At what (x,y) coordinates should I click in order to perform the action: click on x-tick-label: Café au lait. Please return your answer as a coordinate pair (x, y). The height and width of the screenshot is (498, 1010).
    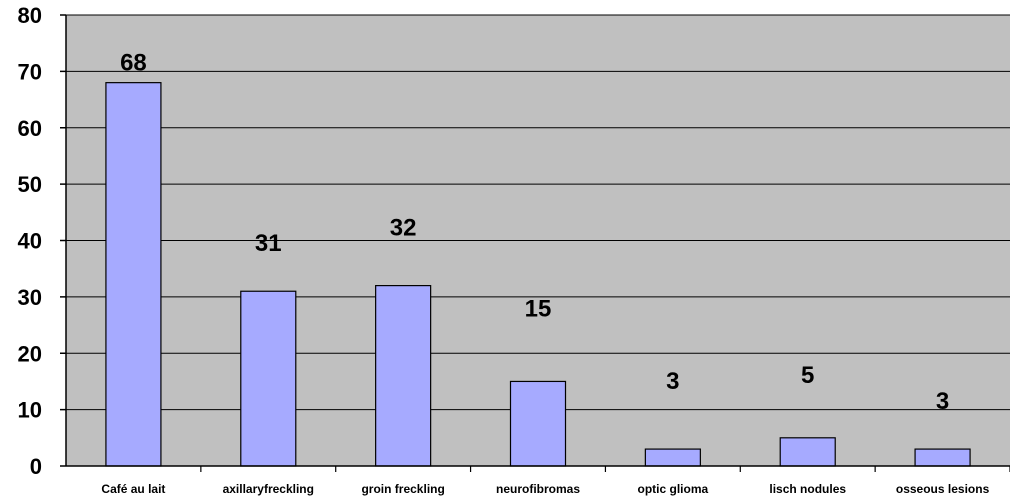
    Looking at the image, I should click on (133, 489).